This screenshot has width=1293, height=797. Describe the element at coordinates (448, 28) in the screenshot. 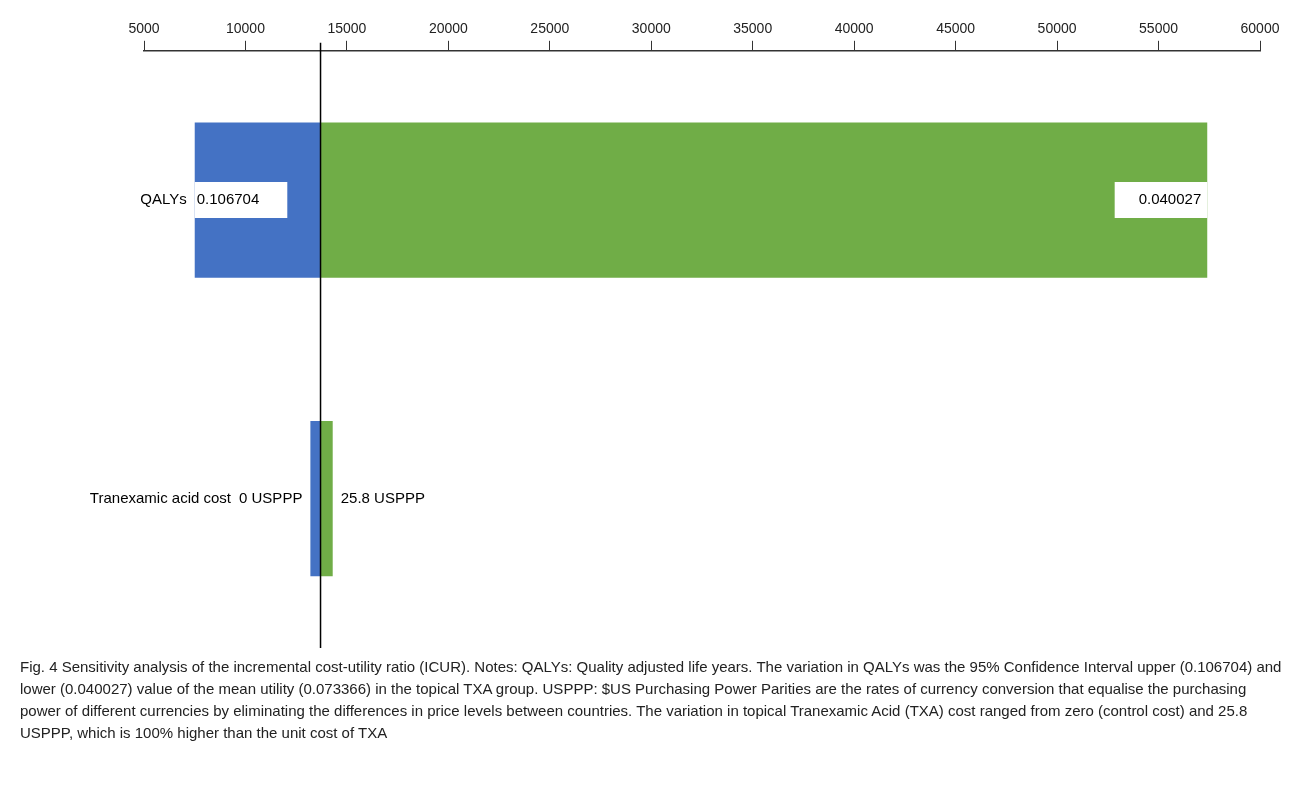

I see `x-tick-label: 20000` at that location.